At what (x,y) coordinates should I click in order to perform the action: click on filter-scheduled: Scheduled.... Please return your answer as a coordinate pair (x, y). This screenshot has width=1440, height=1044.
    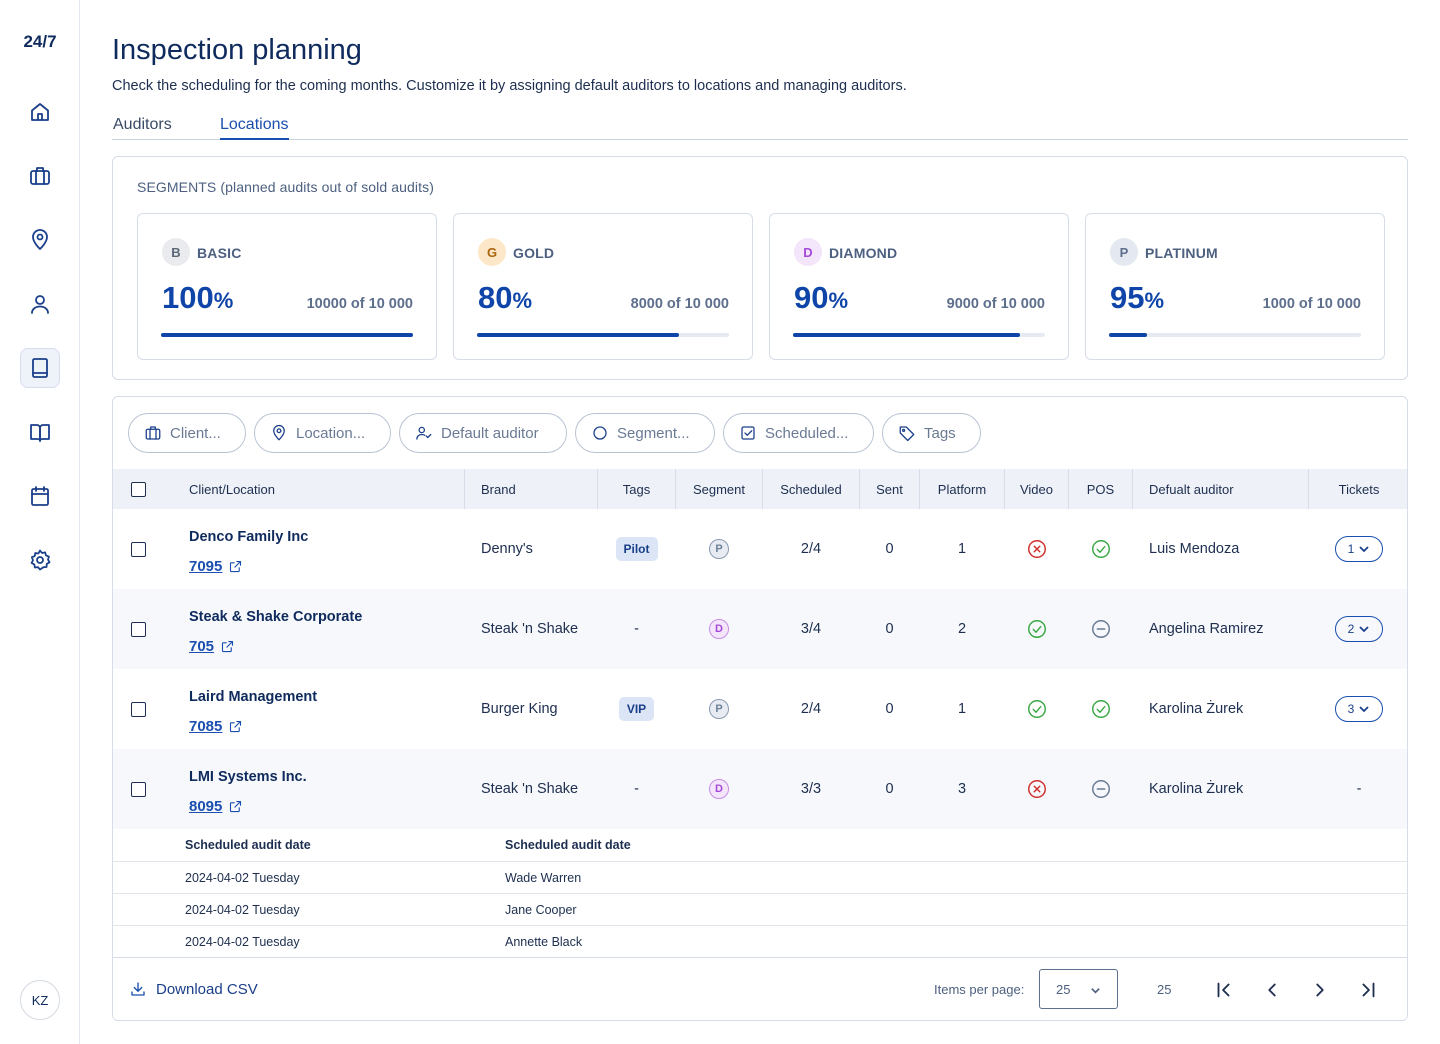
    Looking at the image, I should click on (798, 433).